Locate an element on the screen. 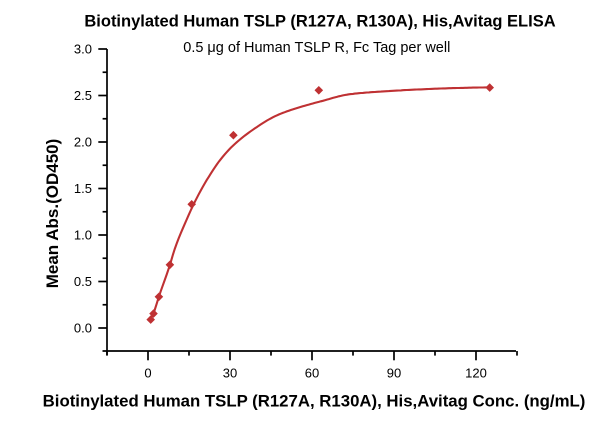 The image size is (600, 421). svg-text: 60 is located at coordinates (312, 373).